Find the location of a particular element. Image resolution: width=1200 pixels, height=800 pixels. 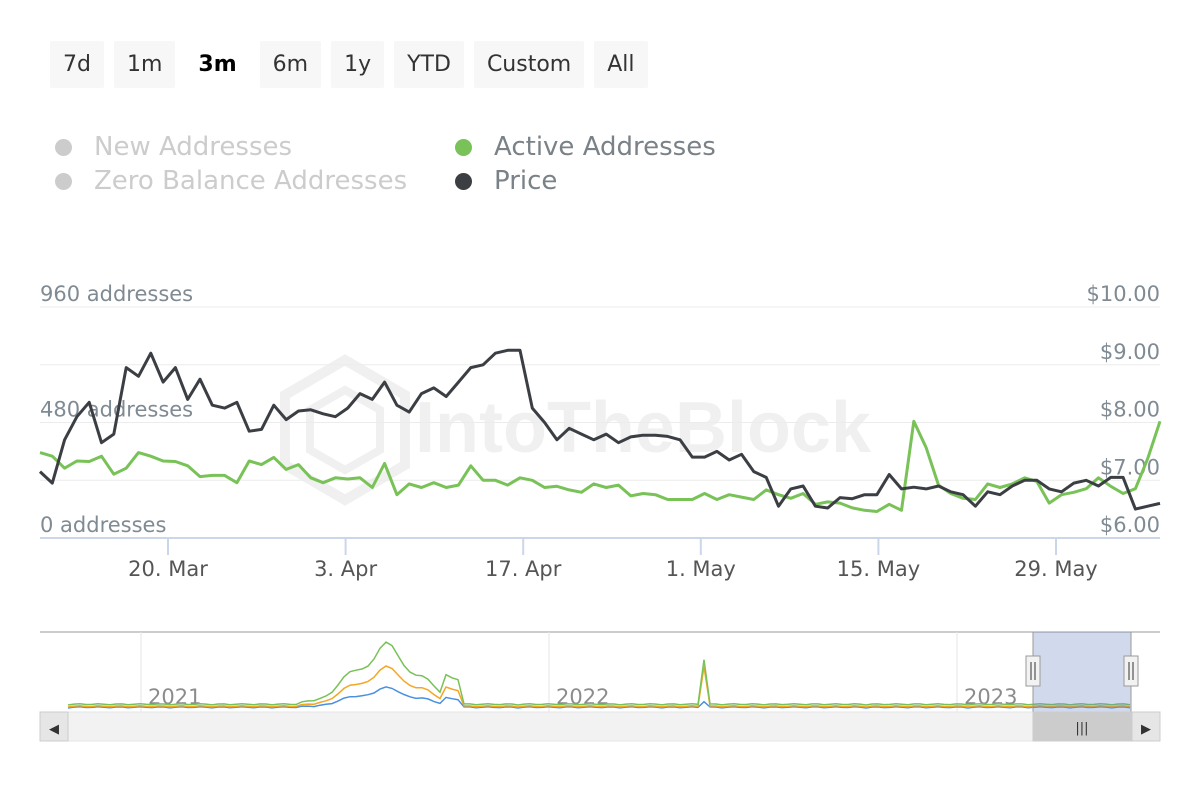

watermark-text: IntoTheBlock is located at coordinates (643, 428).